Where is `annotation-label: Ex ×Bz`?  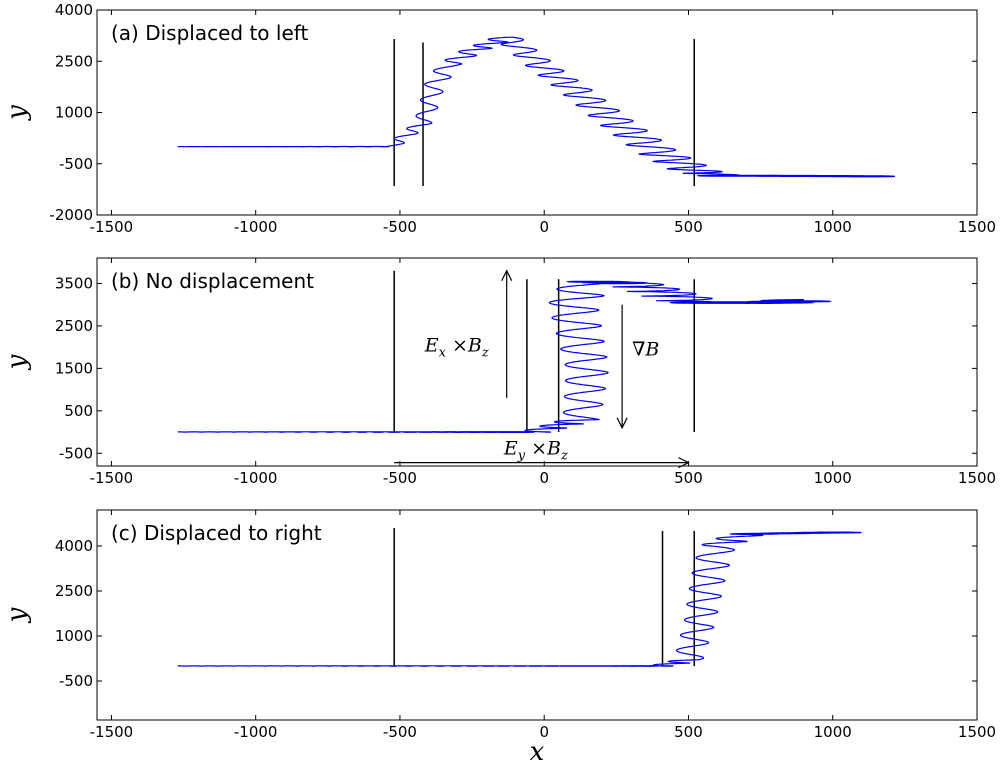 annotation-label: Ex ×Bz is located at coordinates (456, 347).